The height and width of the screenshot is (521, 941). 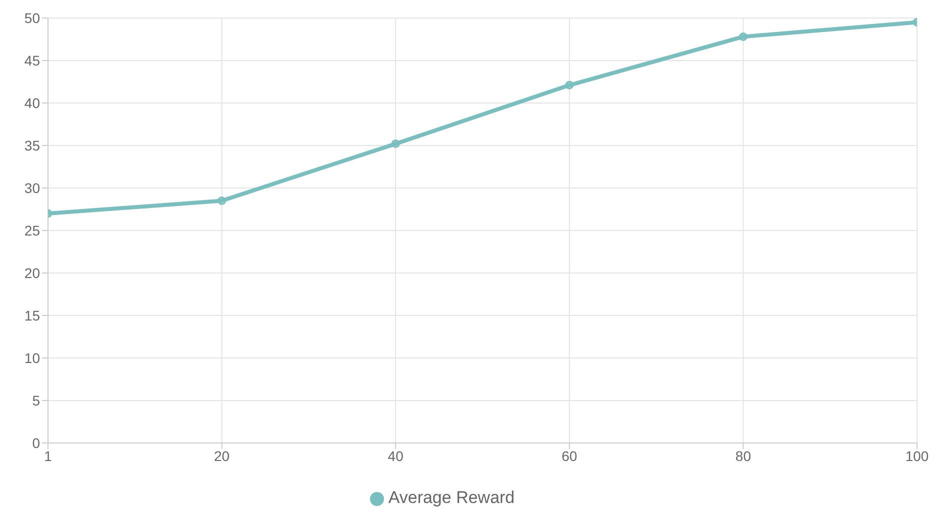 I want to click on x-tick-label: 40, so click(x=396, y=456).